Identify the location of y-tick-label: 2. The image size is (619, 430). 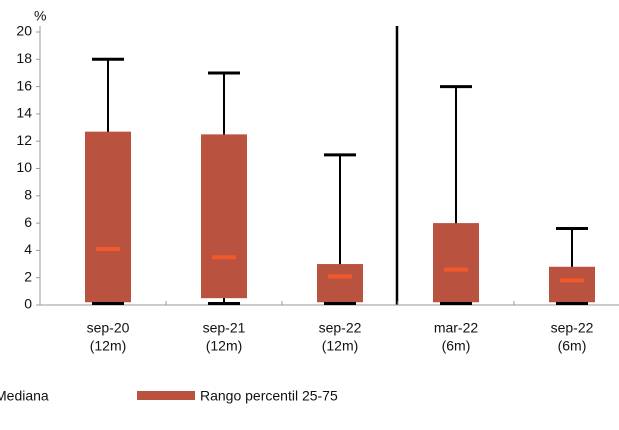
(28, 276).